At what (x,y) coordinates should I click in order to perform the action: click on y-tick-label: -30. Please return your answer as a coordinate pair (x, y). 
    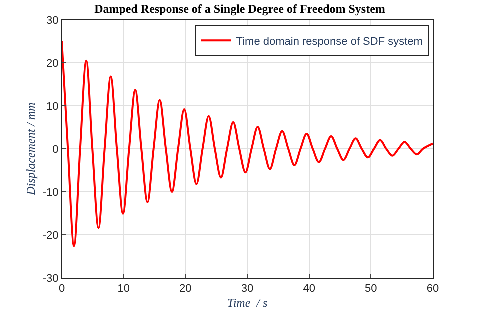
    Looking at the image, I should click on (50, 278).